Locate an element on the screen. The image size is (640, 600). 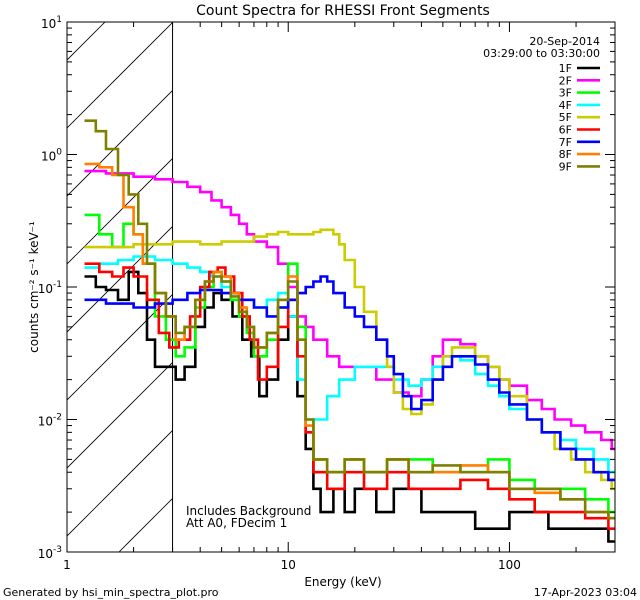
legend-label-8f: 8F is located at coordinates (565, 154).